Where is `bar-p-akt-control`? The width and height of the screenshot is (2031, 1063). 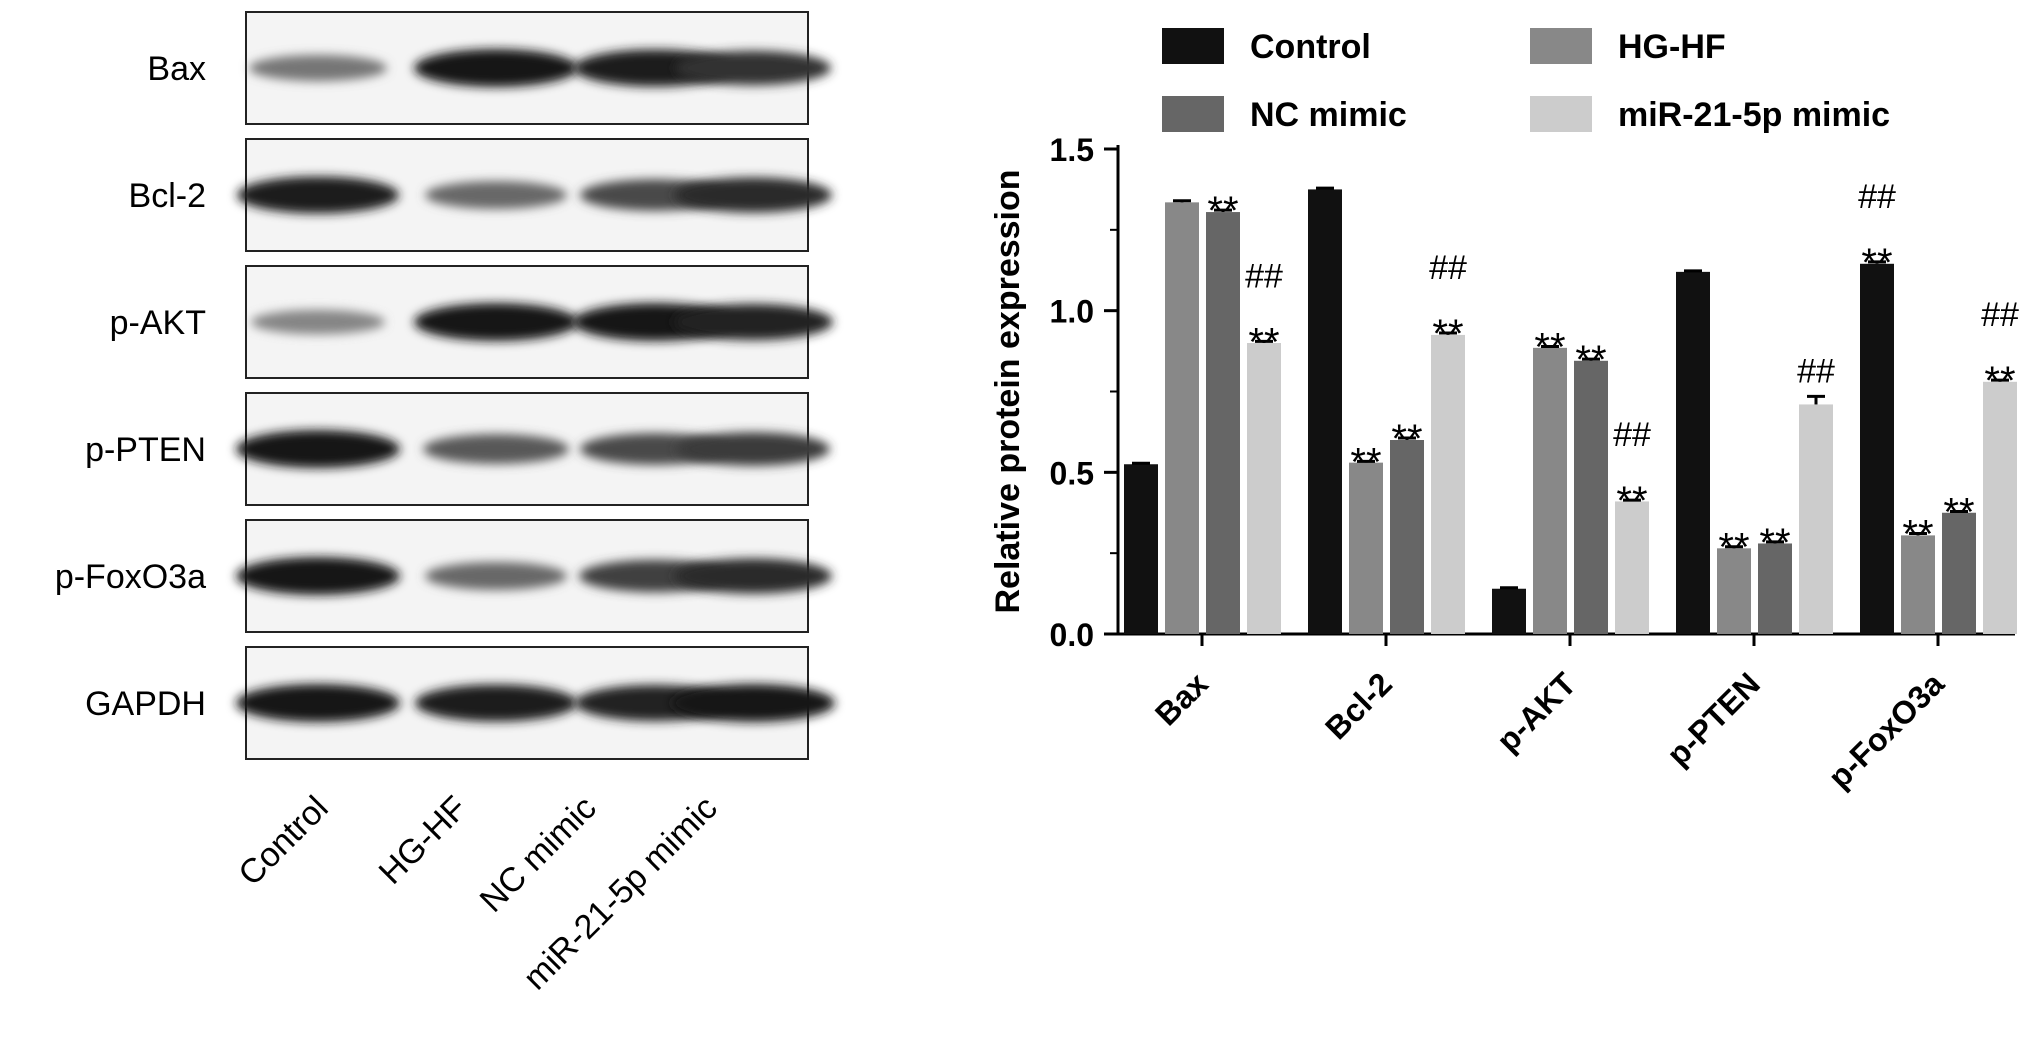
bar-p-akt-control is located at coordinates (1509, 611).